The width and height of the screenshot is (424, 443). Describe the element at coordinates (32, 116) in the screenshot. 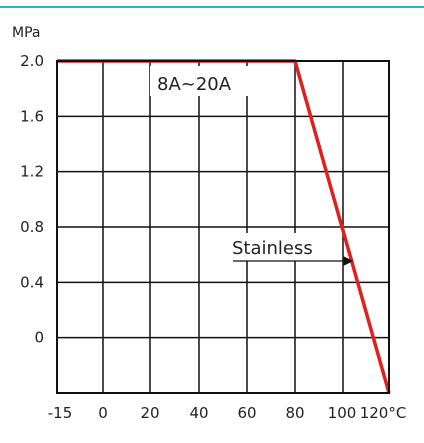

I see `y-tick-label: 1.6` at that location.